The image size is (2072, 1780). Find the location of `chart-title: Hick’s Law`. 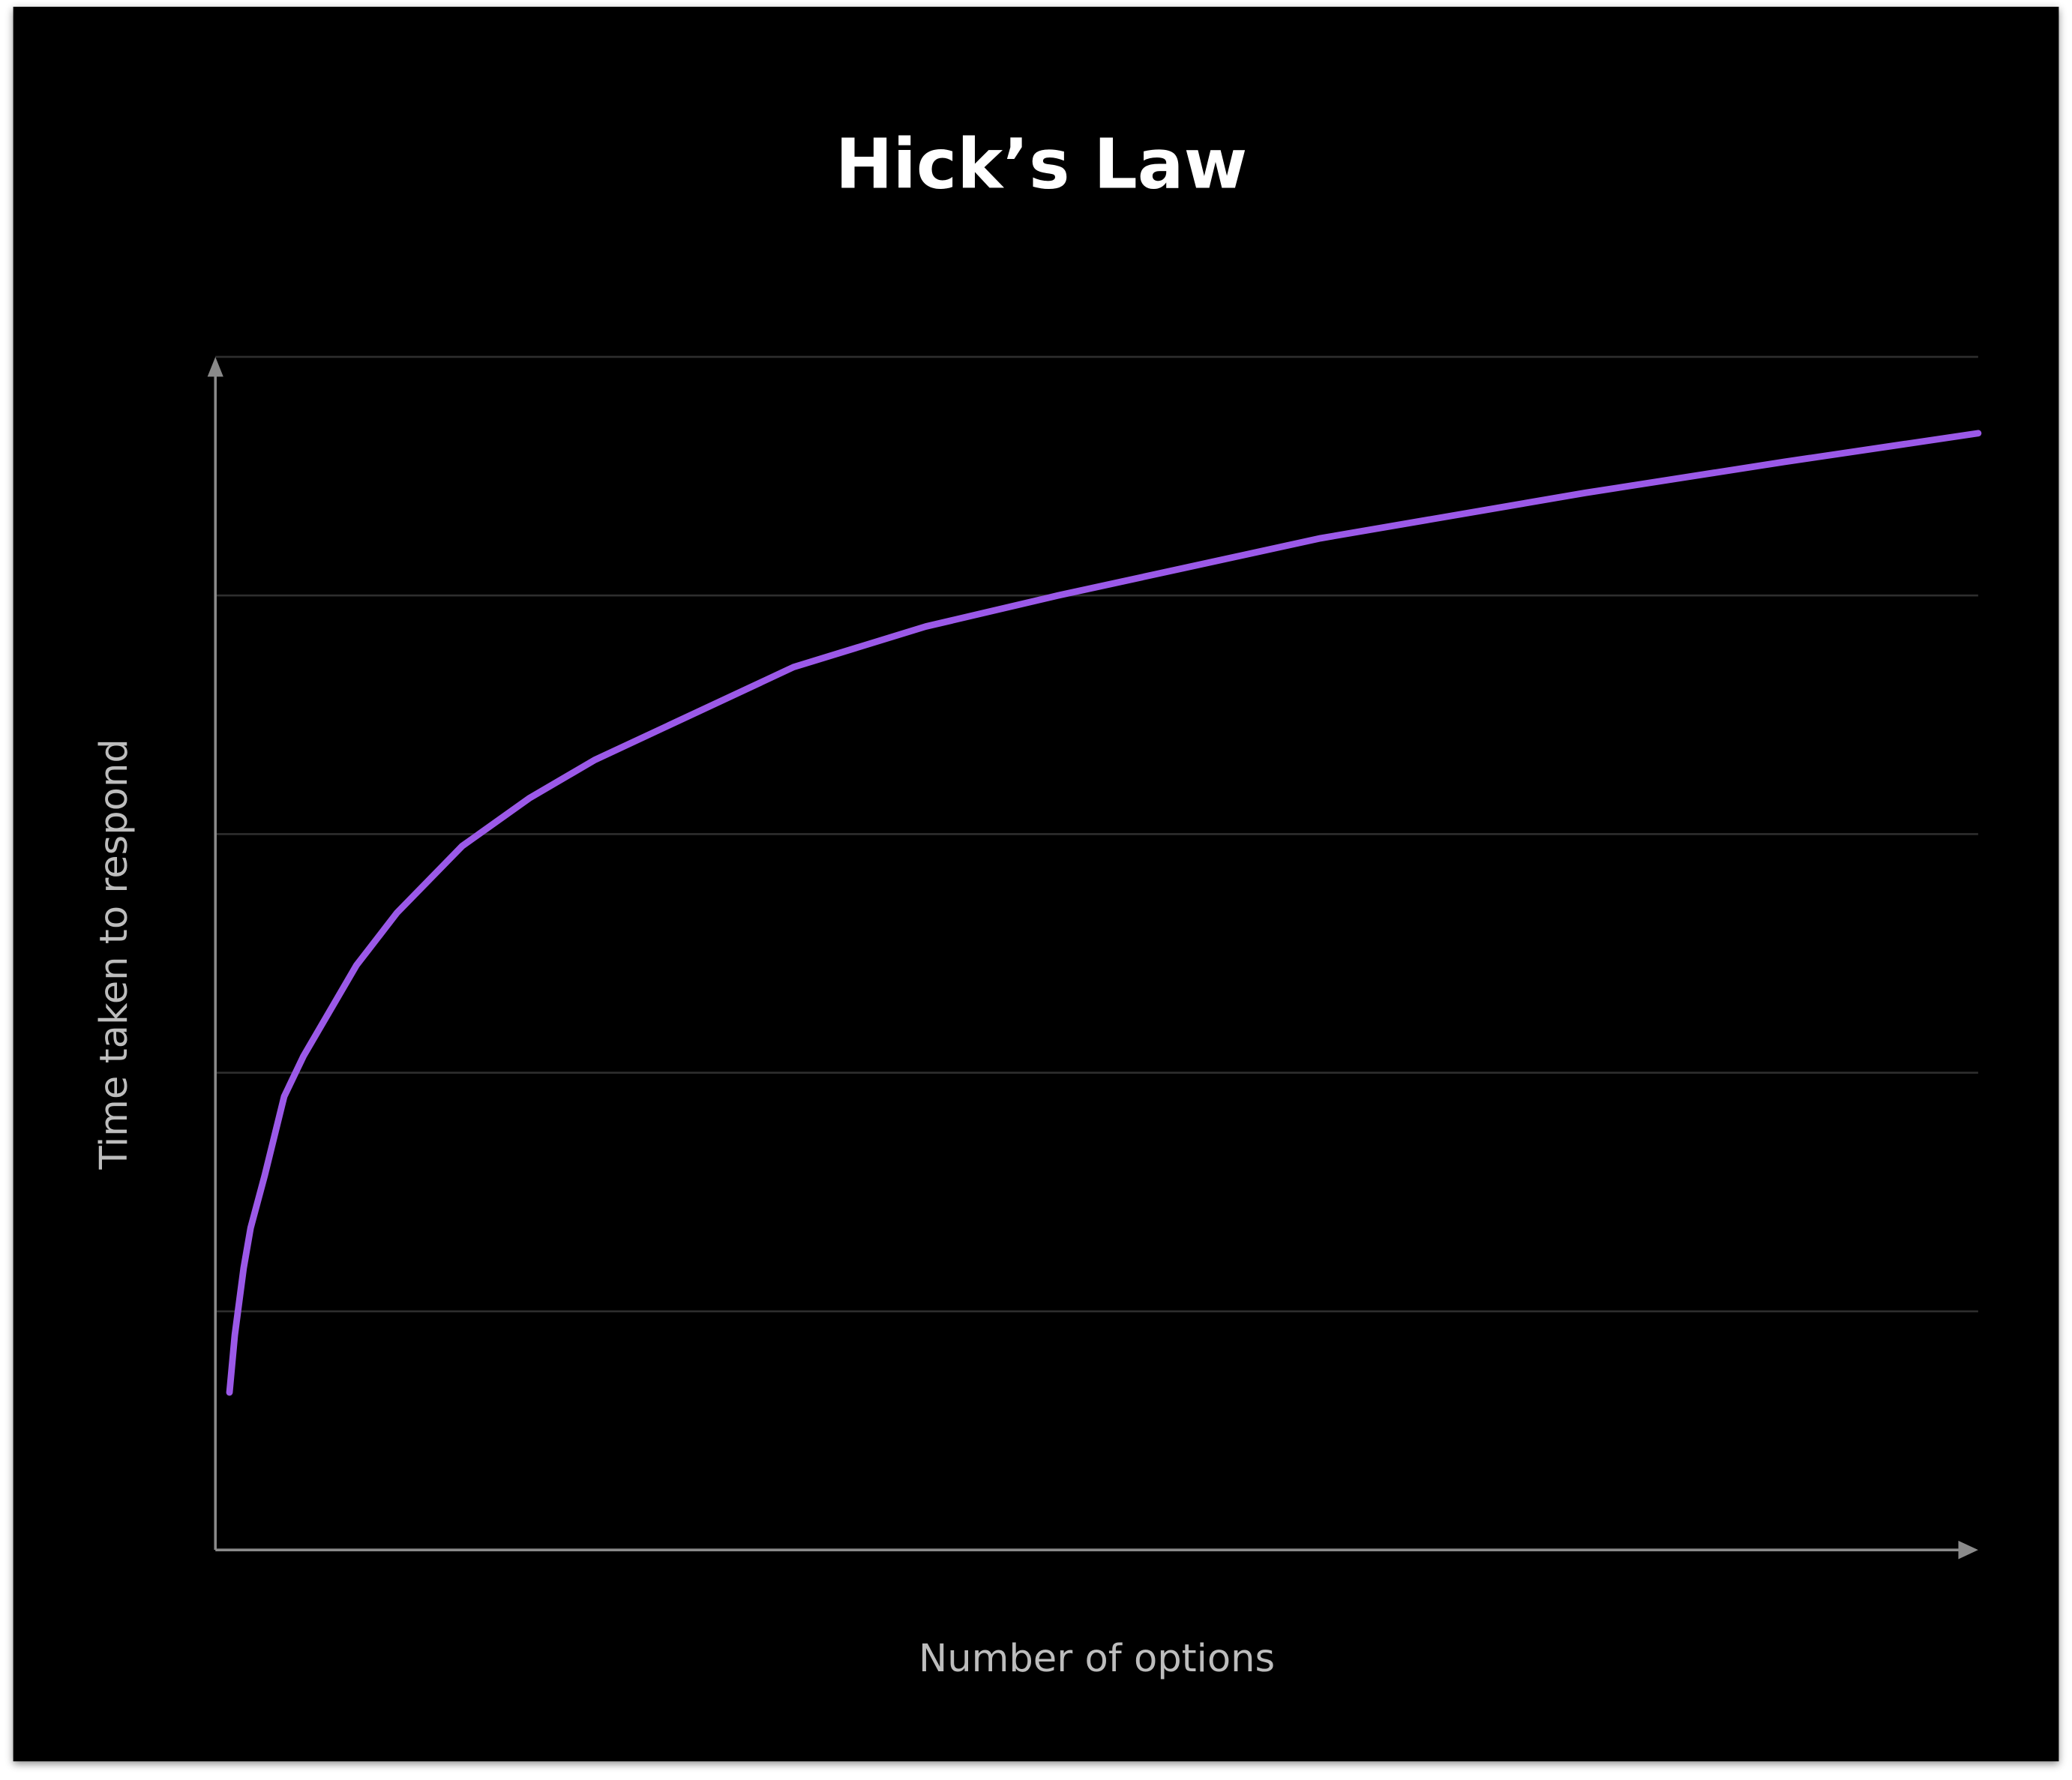

chart-title: Hick’s Law is located at coordinates (1041, 164).